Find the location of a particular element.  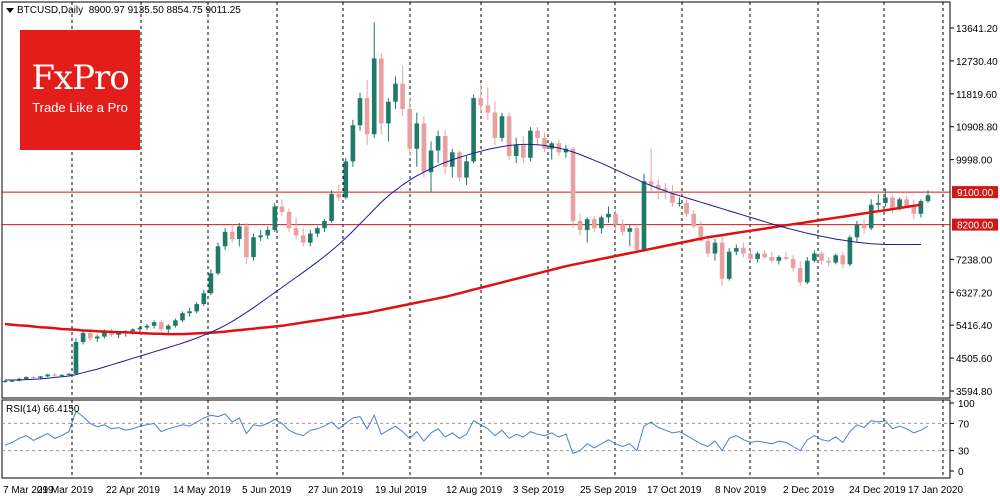

dropdown-arrow-icon is located at coordinates (10, 10).